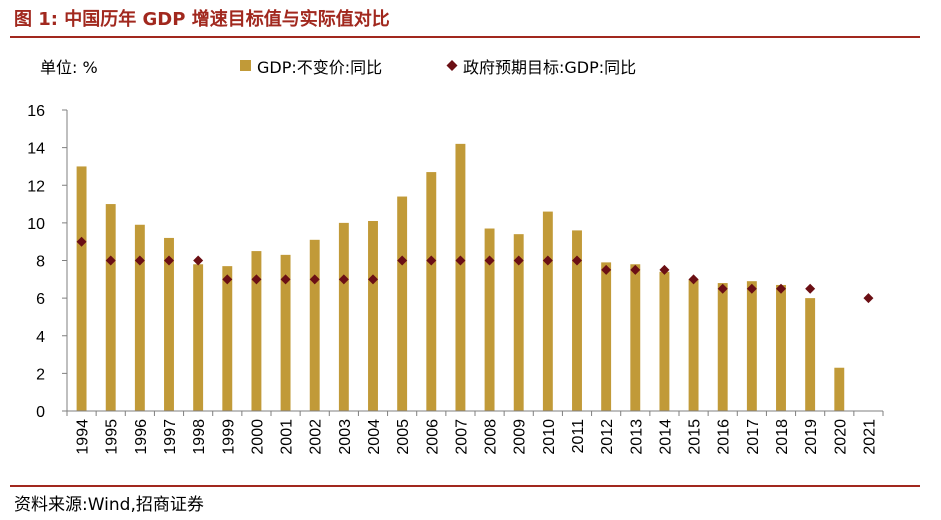 The height and width of the screenshot is (520, 941). I want to click on marker-target-2003, so click(343, 279).